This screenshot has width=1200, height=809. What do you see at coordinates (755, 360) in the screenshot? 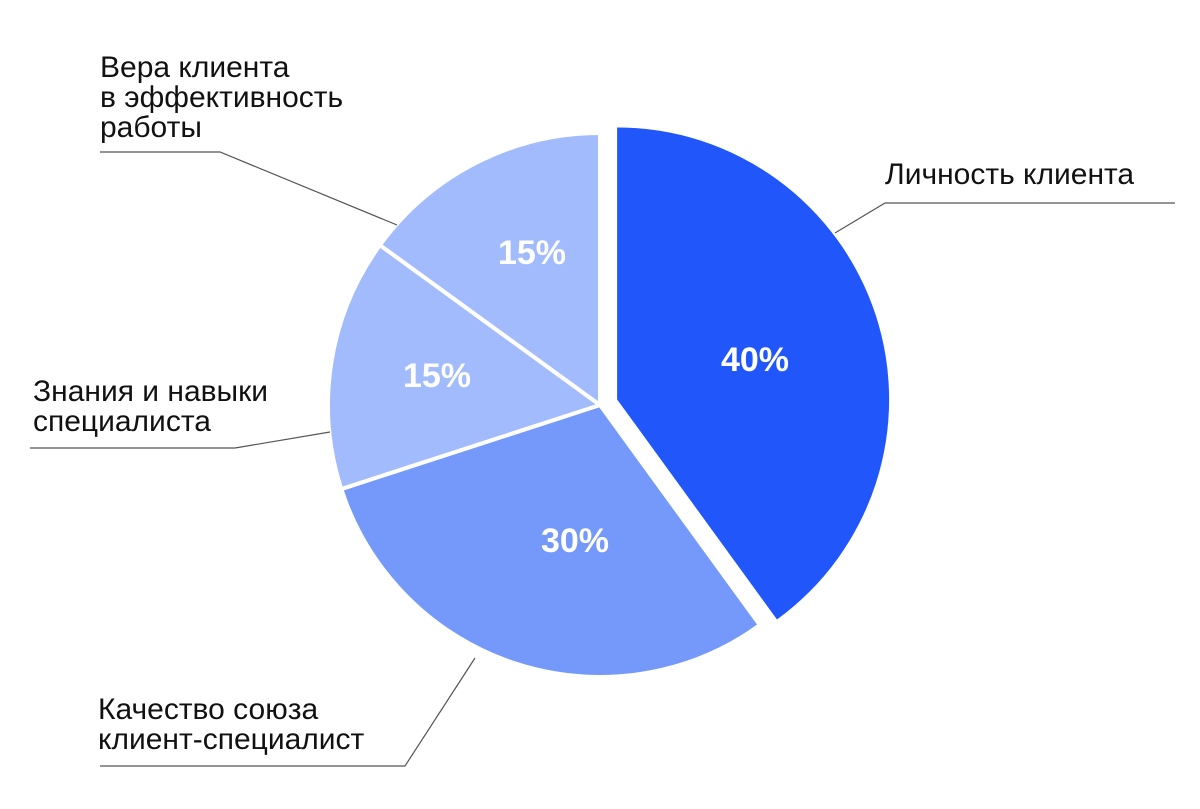
I see `value-label: 40%` at bounding box center [755, 360].